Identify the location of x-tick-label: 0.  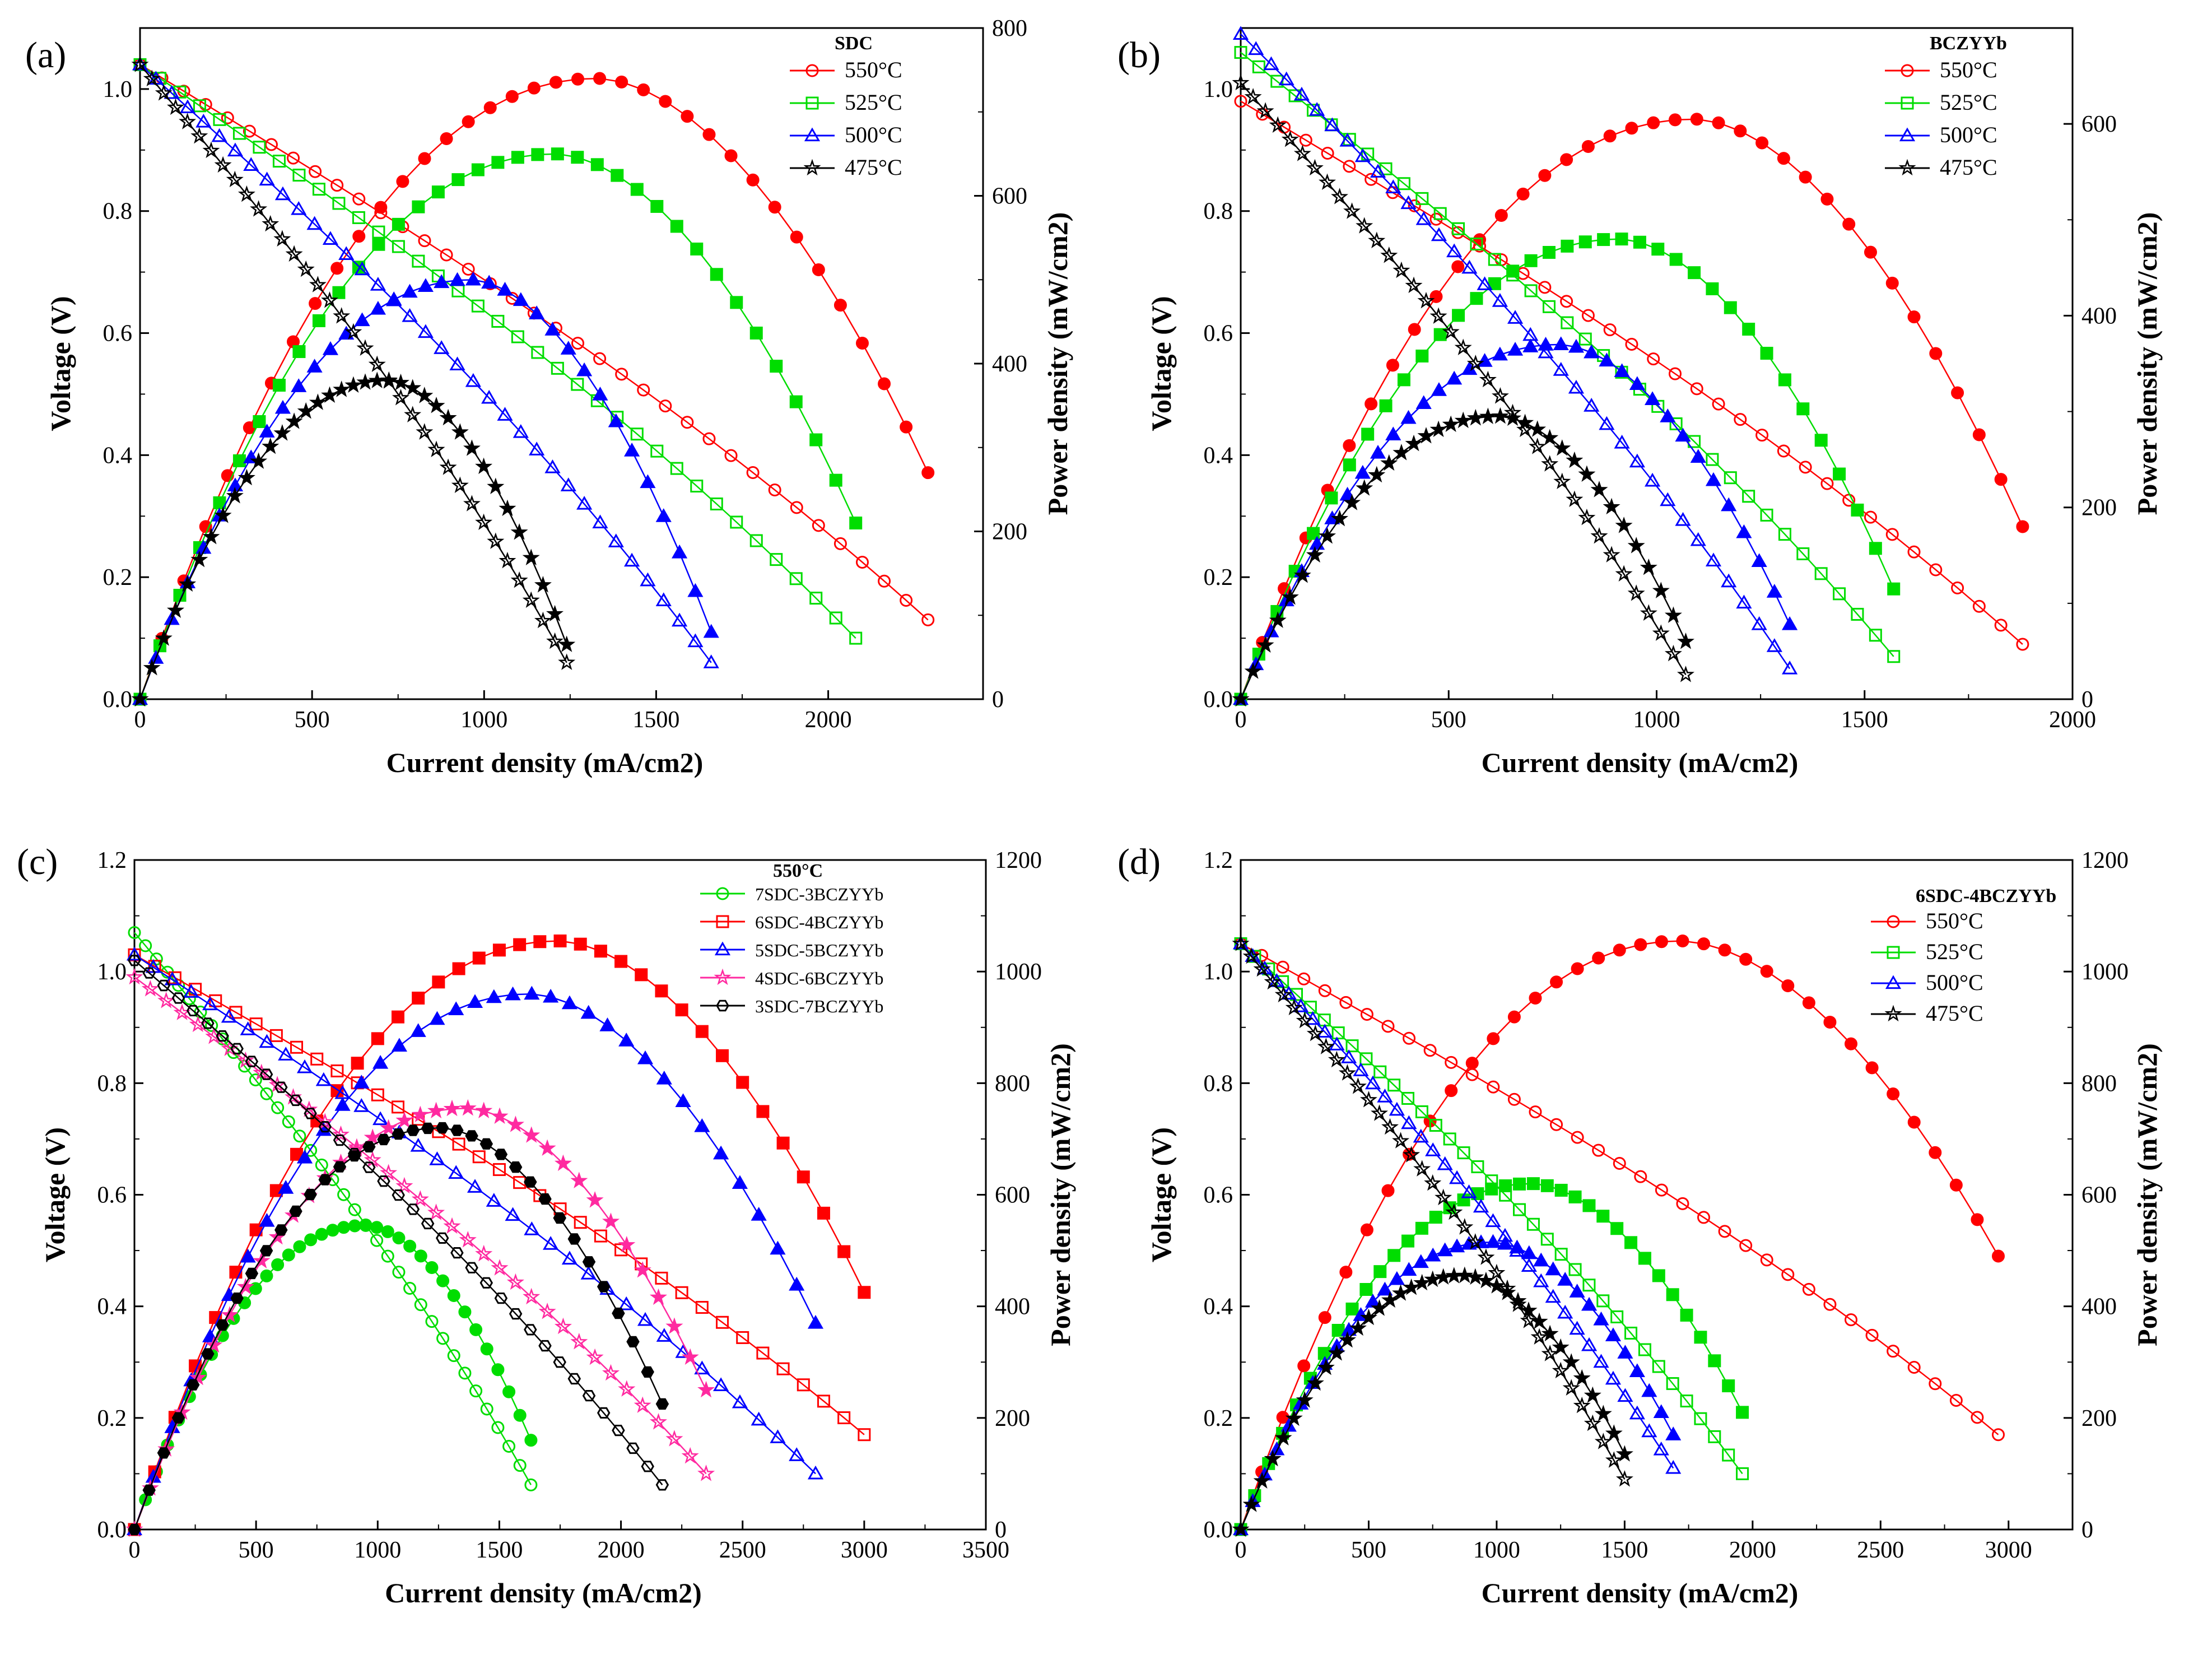
(135, 1550).